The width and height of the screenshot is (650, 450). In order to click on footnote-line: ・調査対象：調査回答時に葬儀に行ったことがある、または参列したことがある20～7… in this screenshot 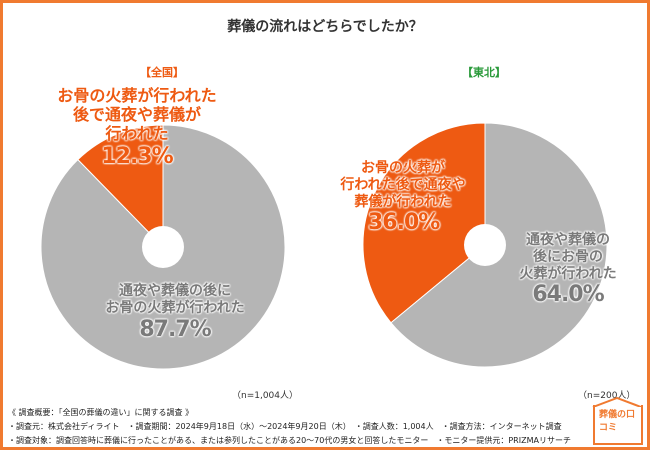, I will do `click(289, 440)`.